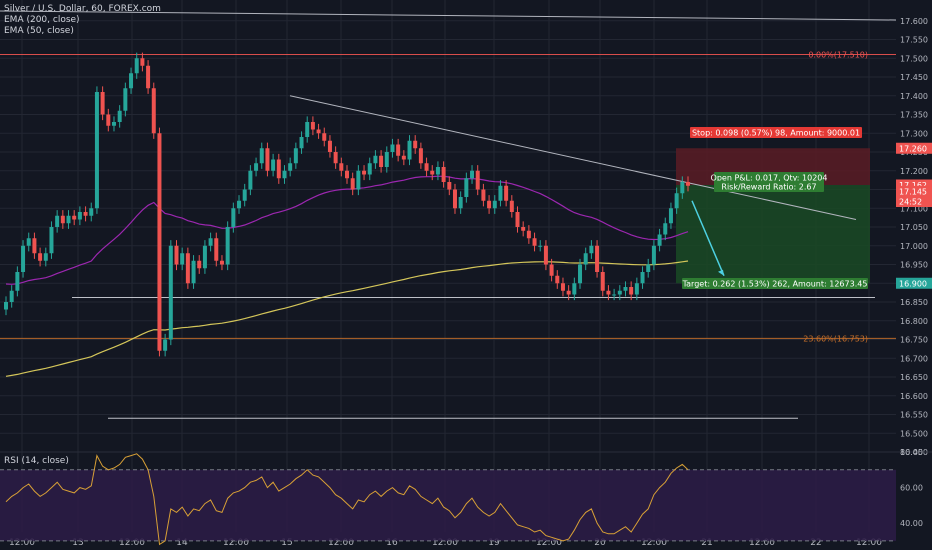 The height and width of the screenshot is (550, 932). What do you see at coordinates (600, 543) in the screenshot?
I see `x-tick-label: 20` at bounding box center [600, 543].